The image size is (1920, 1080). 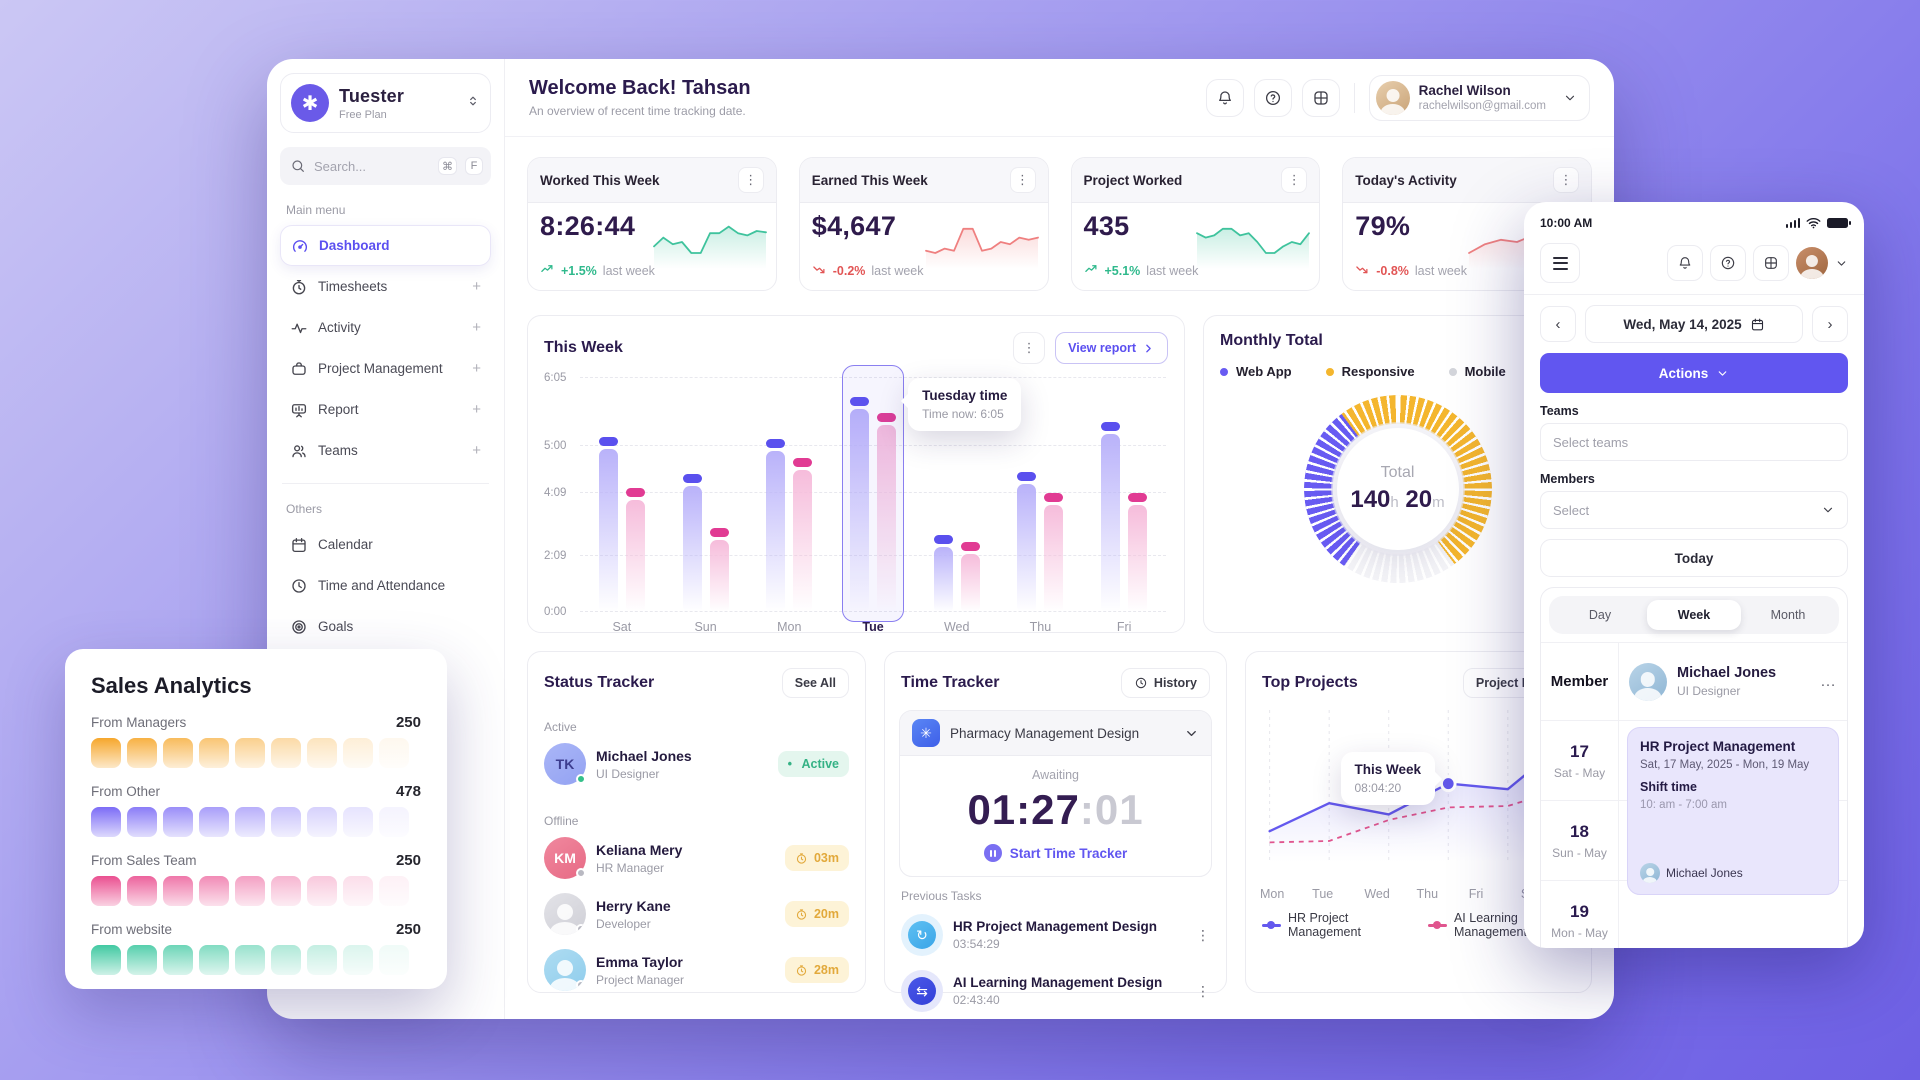 I want to click on legend-item-responsive: Responsive, so click(x=1370, y=371).